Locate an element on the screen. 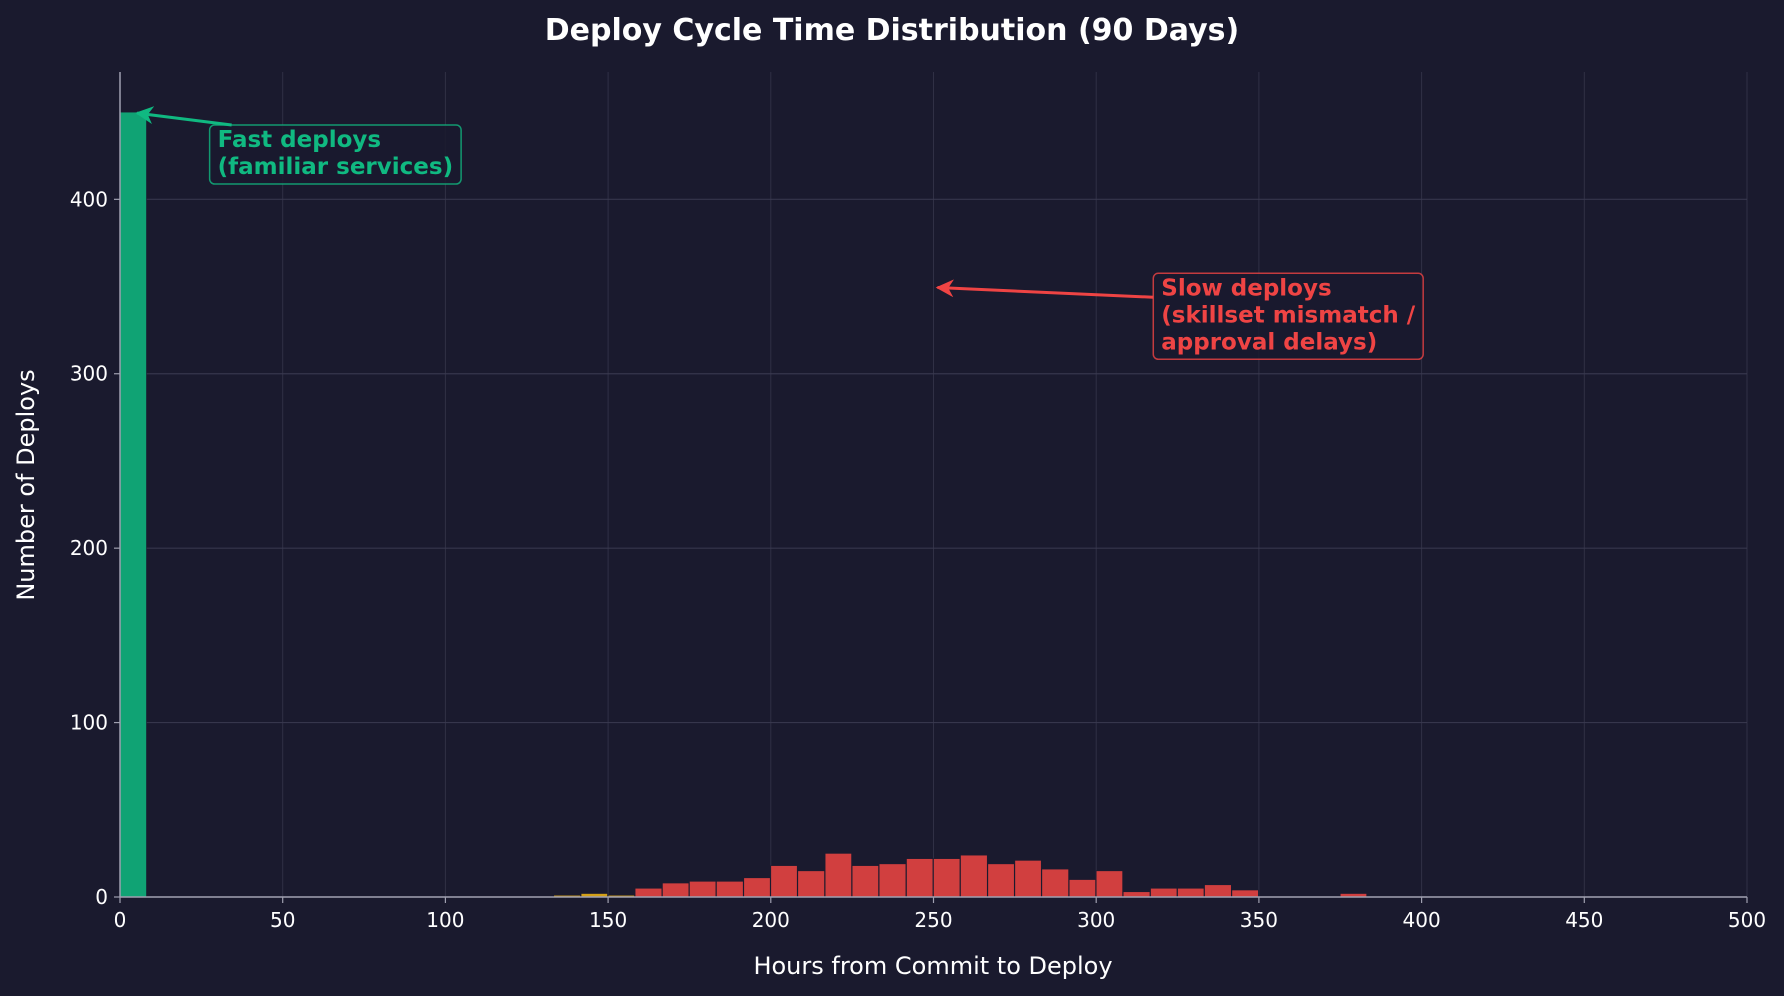 This screenshot has width=1784, height=996. x-axis-label: Hours from Commit to Deploy is located at coordinates (932, 966).